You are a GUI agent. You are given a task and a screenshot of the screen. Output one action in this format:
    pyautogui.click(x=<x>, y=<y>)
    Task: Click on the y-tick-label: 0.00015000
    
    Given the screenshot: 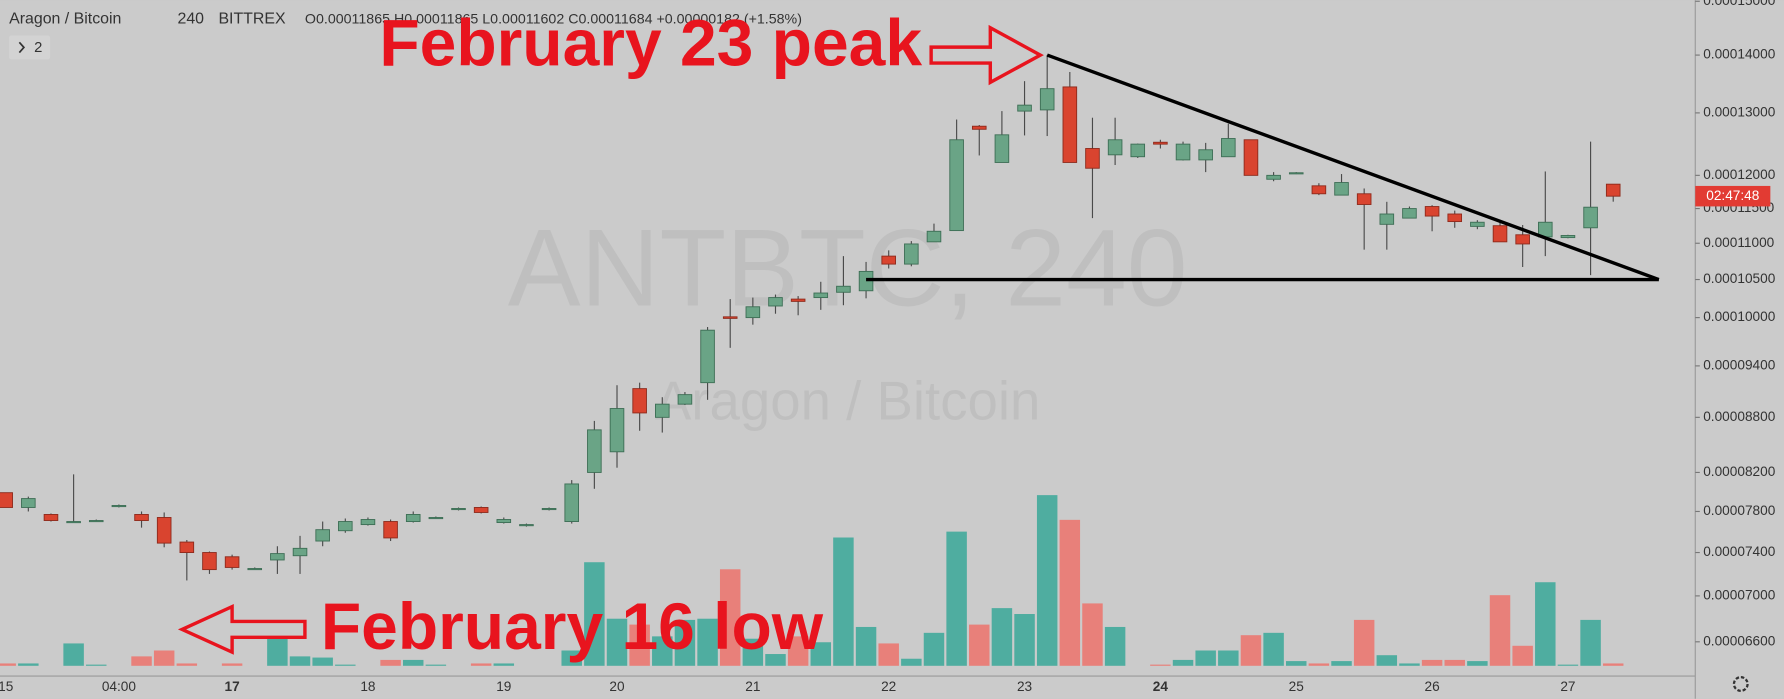 What is the action you would take?
    pyautogui.click(x=1739, y=4)
    